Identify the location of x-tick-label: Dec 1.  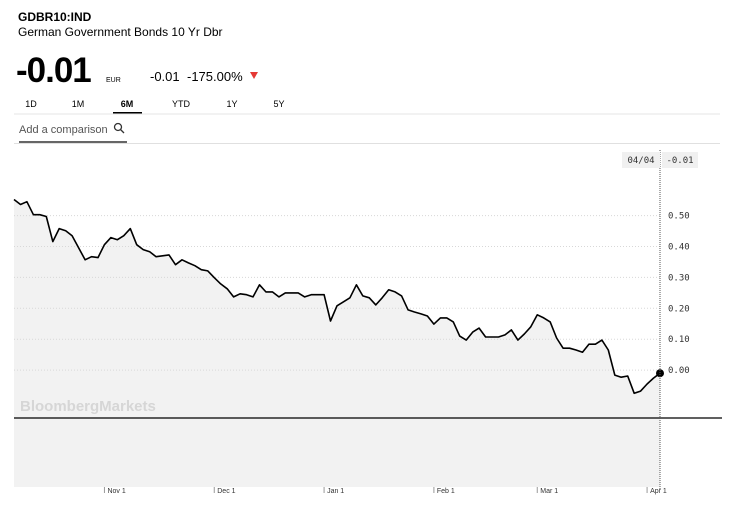
(226, 491).